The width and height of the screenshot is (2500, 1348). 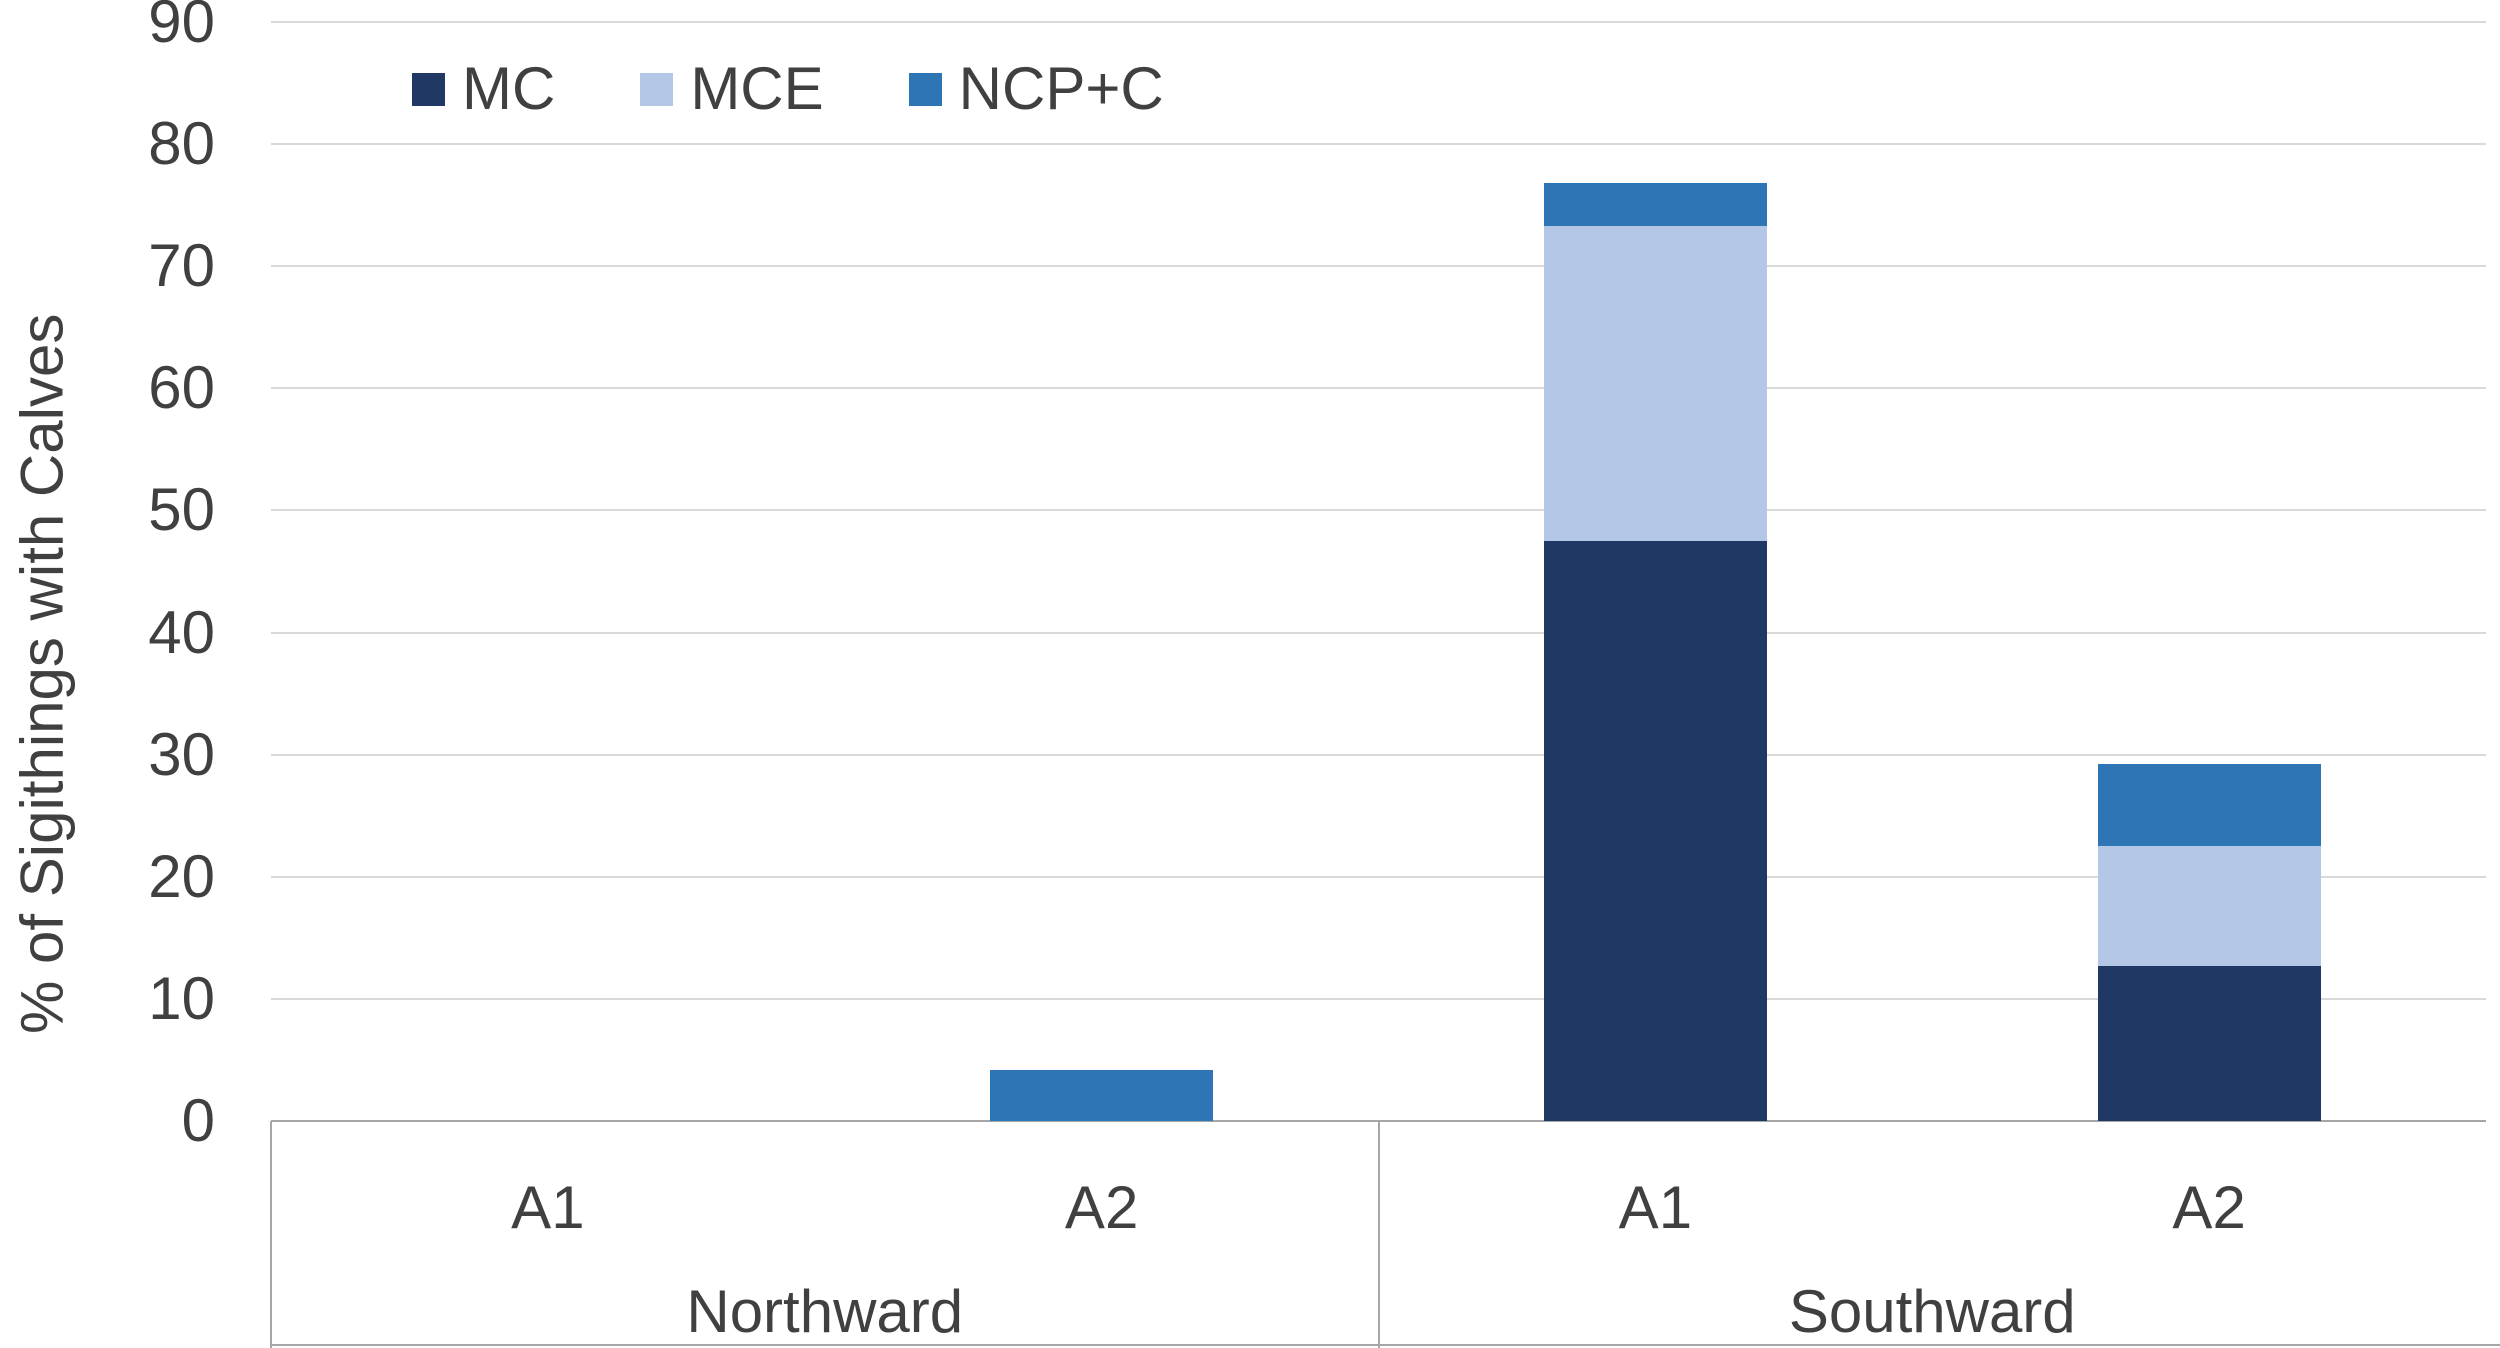 I want to click on y-tick-label: 0, so click(x=198, y=1120).